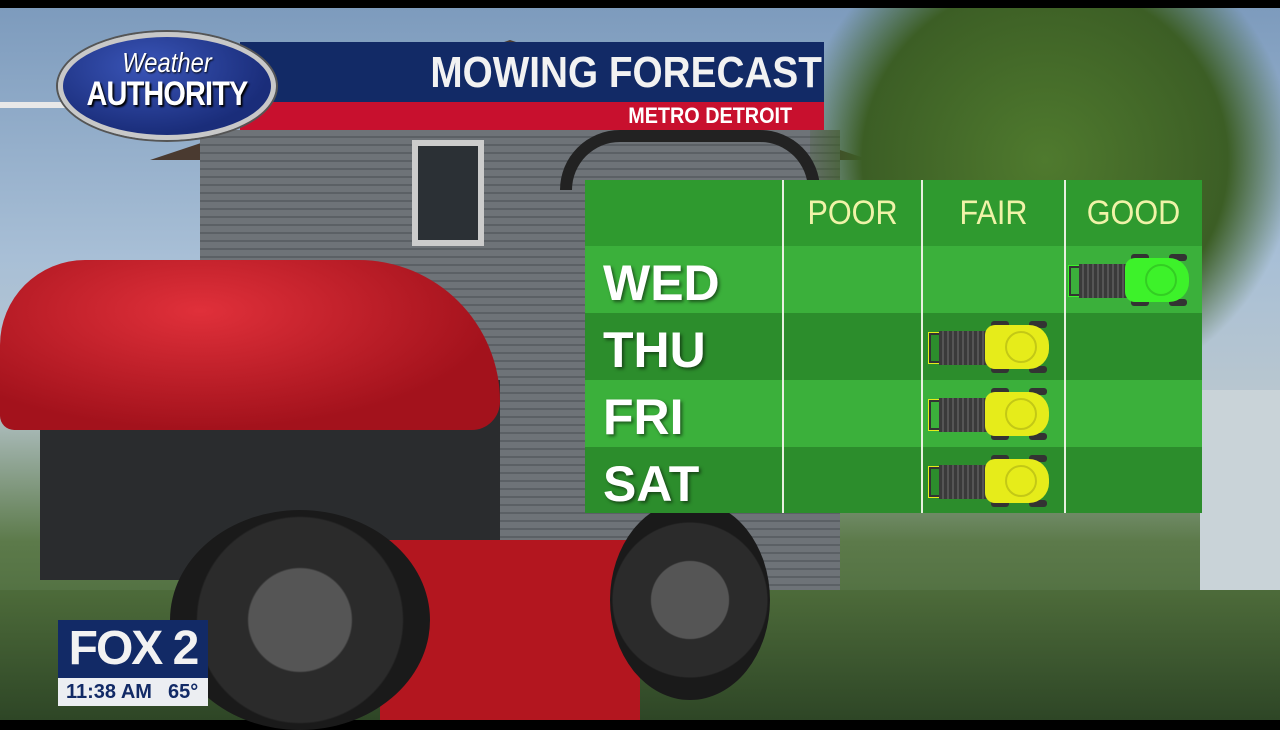 The width and height of the screenshot is (1280, 730). Describe the element at coordinates (661, 283) in the screenshot. I see `day-label: WED` at that location.